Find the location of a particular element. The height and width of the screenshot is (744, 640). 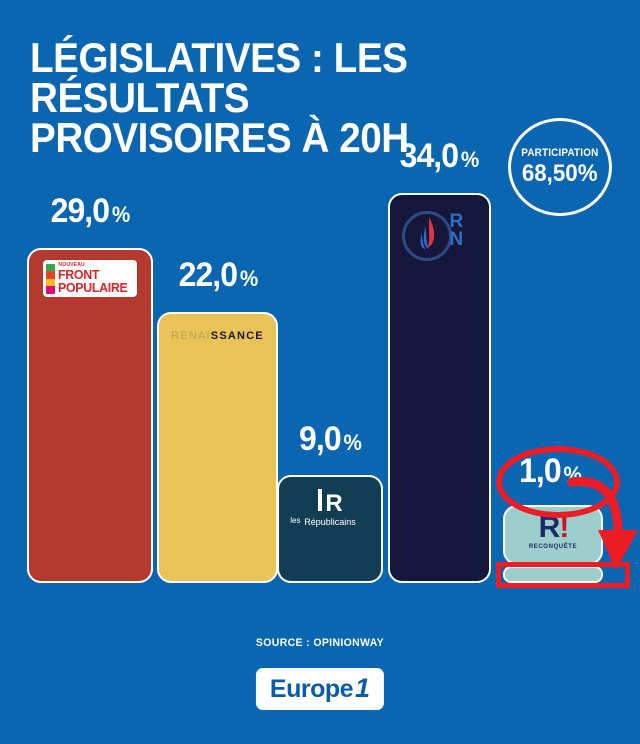

lr-bar-icon is located at coordinates (320, 500).